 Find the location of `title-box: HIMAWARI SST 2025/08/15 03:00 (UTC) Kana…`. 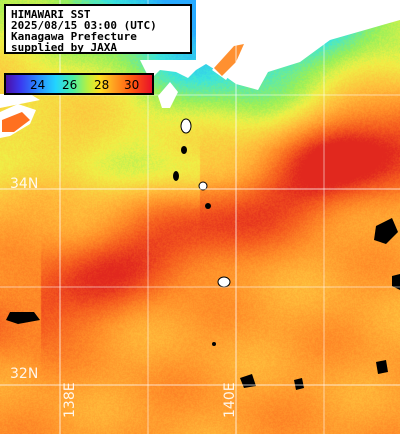

title-box: HIMAWARI SST 2025/08/15 03:00 (UTC) Kana… is located at coordinates (98, 29).